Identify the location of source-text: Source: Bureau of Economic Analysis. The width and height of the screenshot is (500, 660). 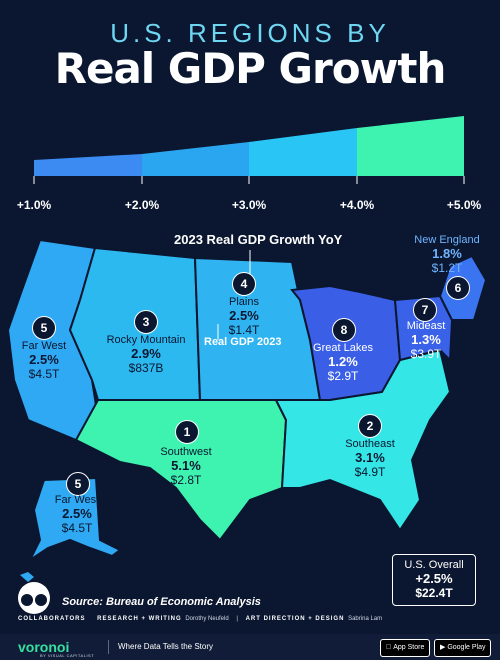
(161, 602).